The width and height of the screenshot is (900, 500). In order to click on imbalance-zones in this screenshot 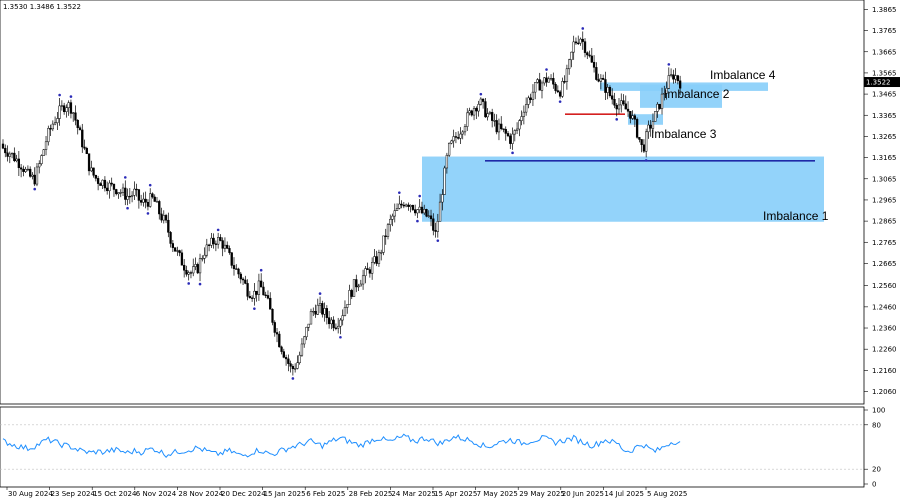, I will do `click(623, 152)`.